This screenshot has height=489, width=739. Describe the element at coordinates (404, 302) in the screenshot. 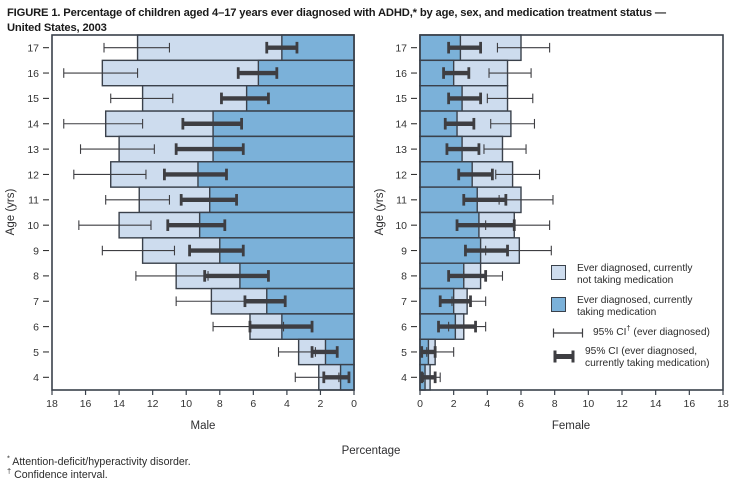

I see `y-tick-label: 7` at that location.